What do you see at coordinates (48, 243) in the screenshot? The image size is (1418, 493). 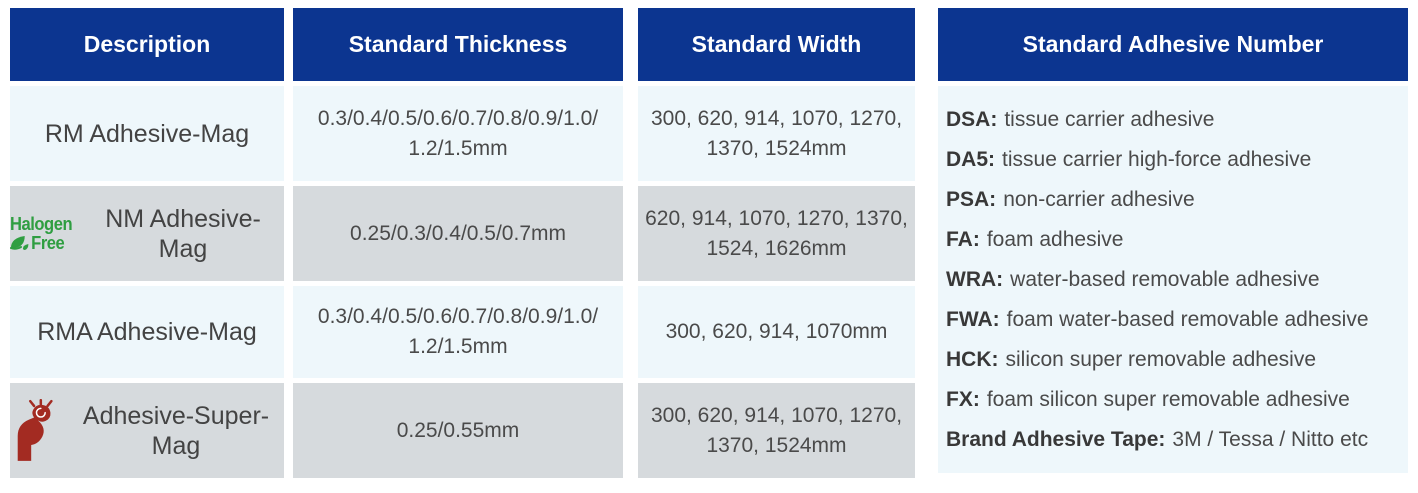 I see `halogen-free-label-bottom: Free` at bounding box center [48, 243].